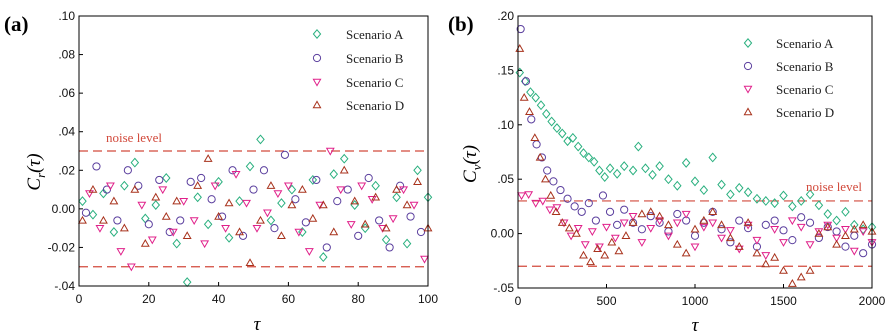 The height and width of the screenshot is (336, 896). I want to click on panel-b-x-tick-label: 1000, so click(695, 301).